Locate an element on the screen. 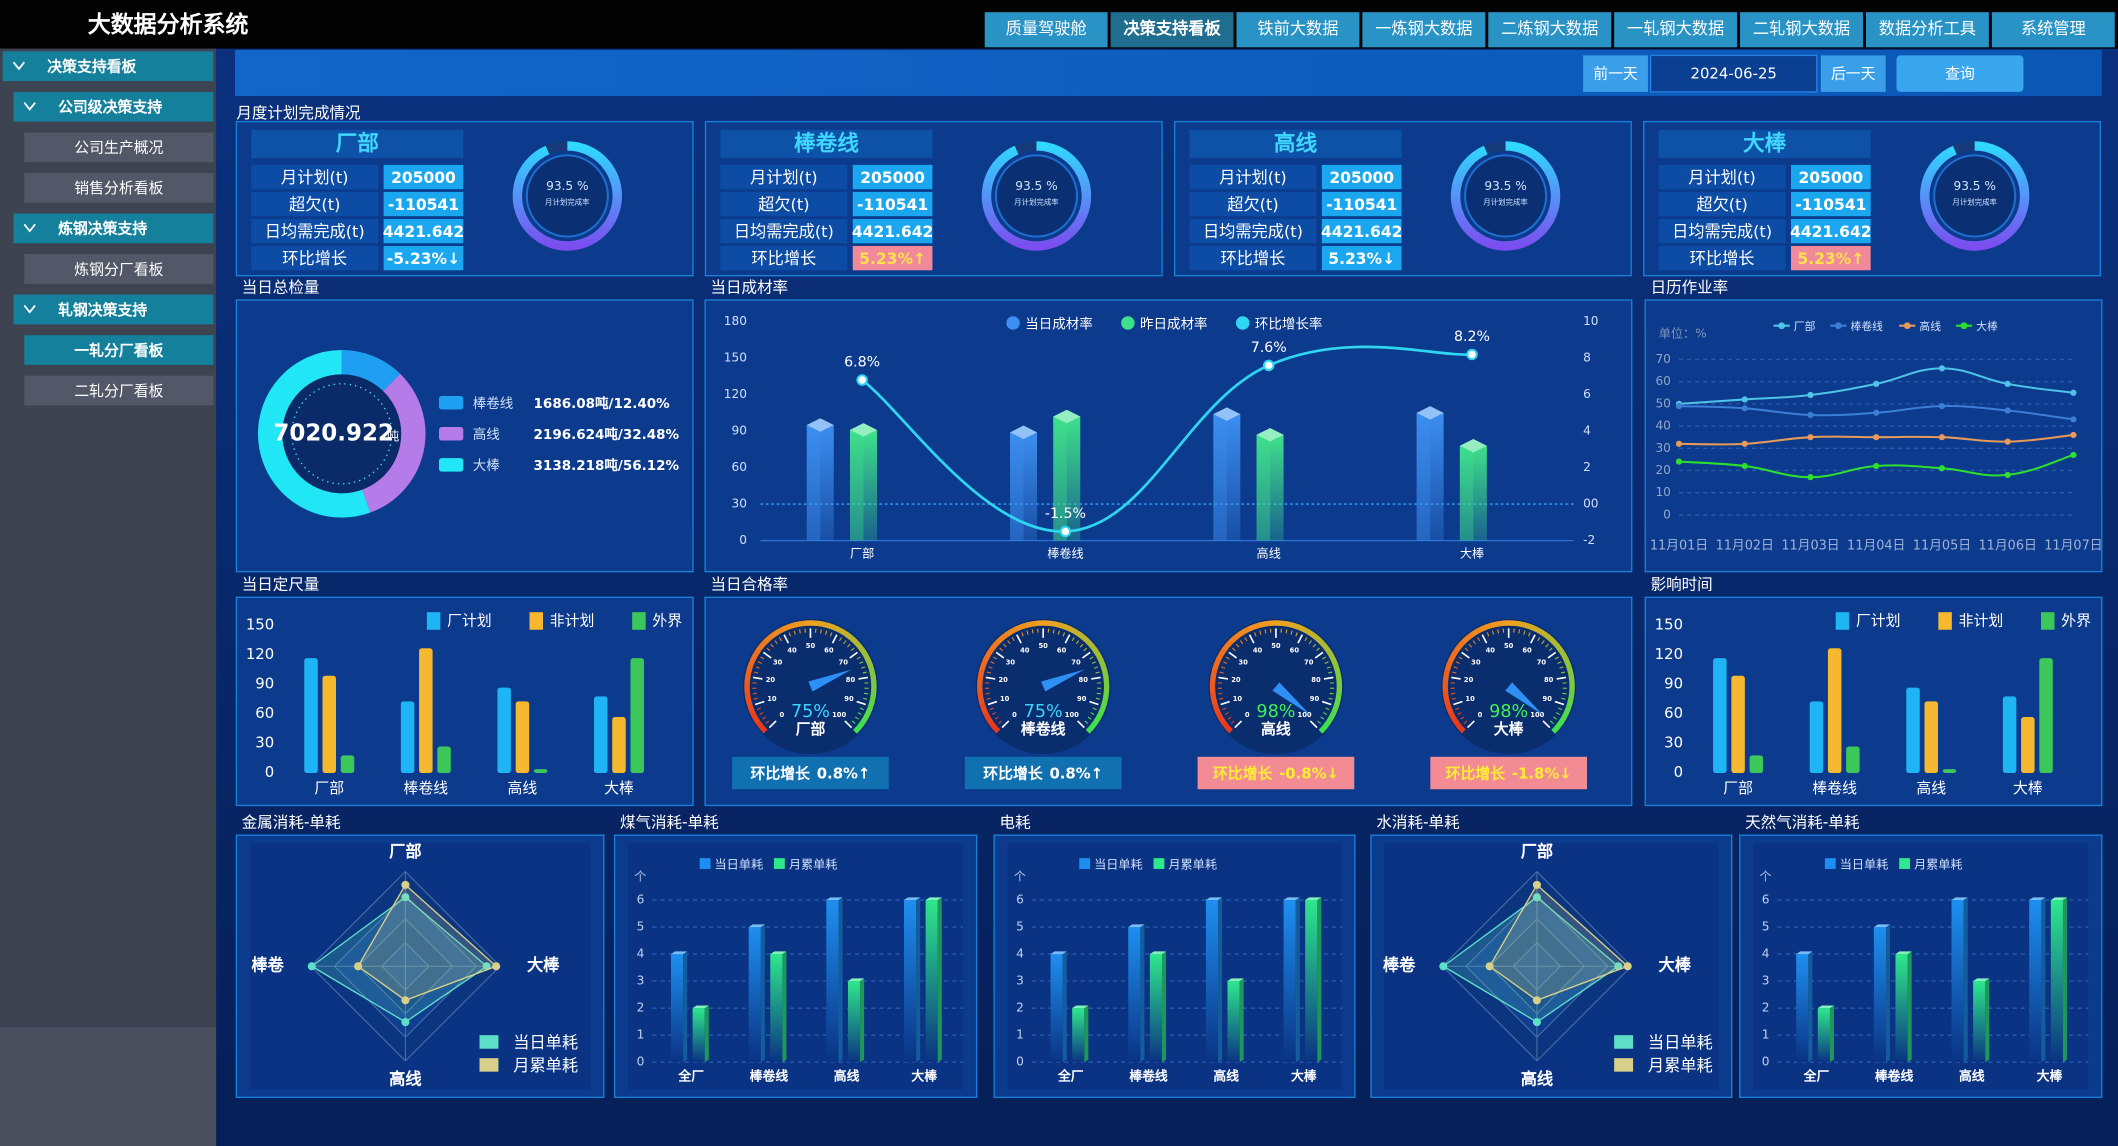 Image resolution: width=2118 pixels, height=1146 pixels. button-label: 后一天 is located at coordinates (1853, 73).